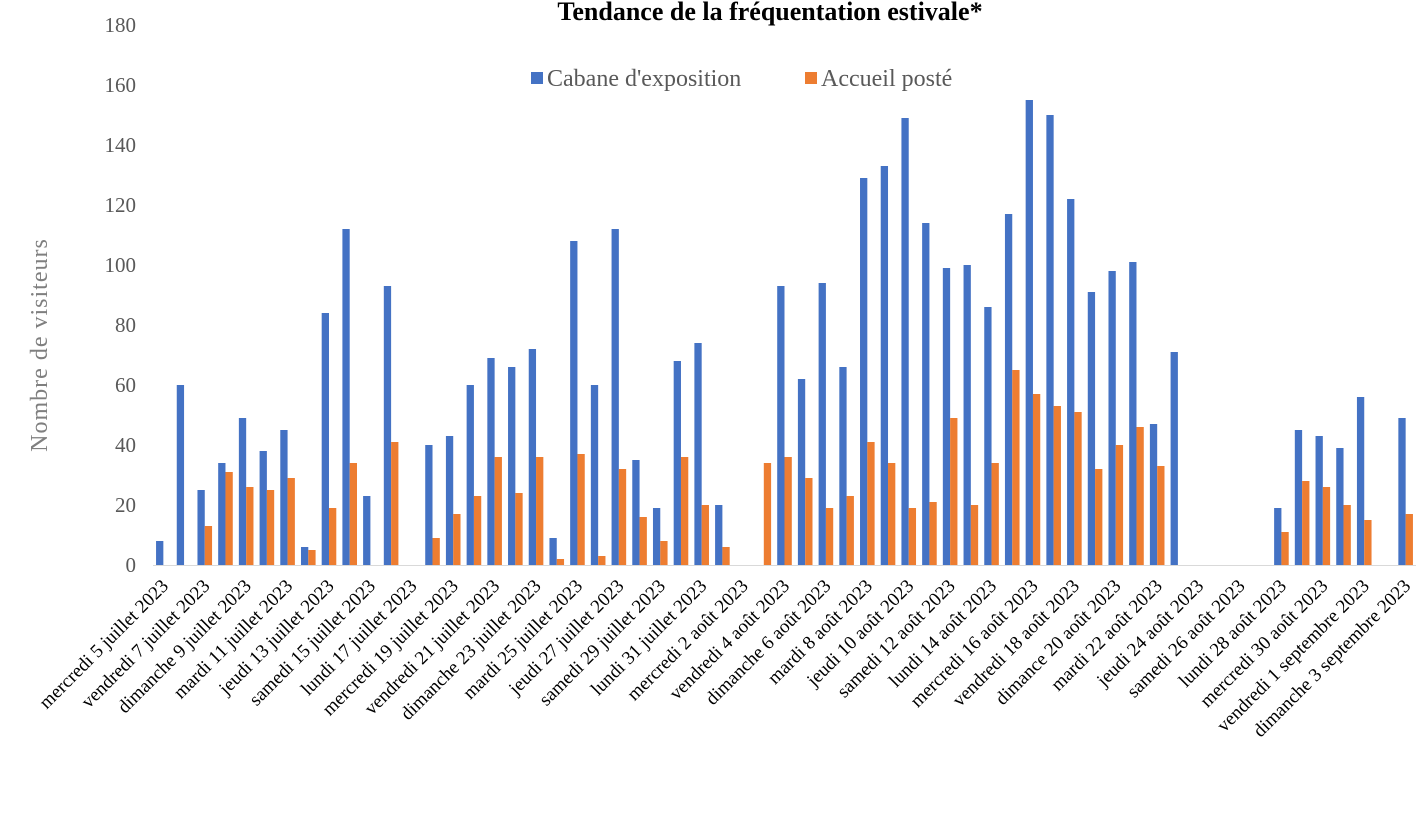  Describe the element at coordinates (121, 145) in the screenshot. I see `y-tick-label: 140` at that location.